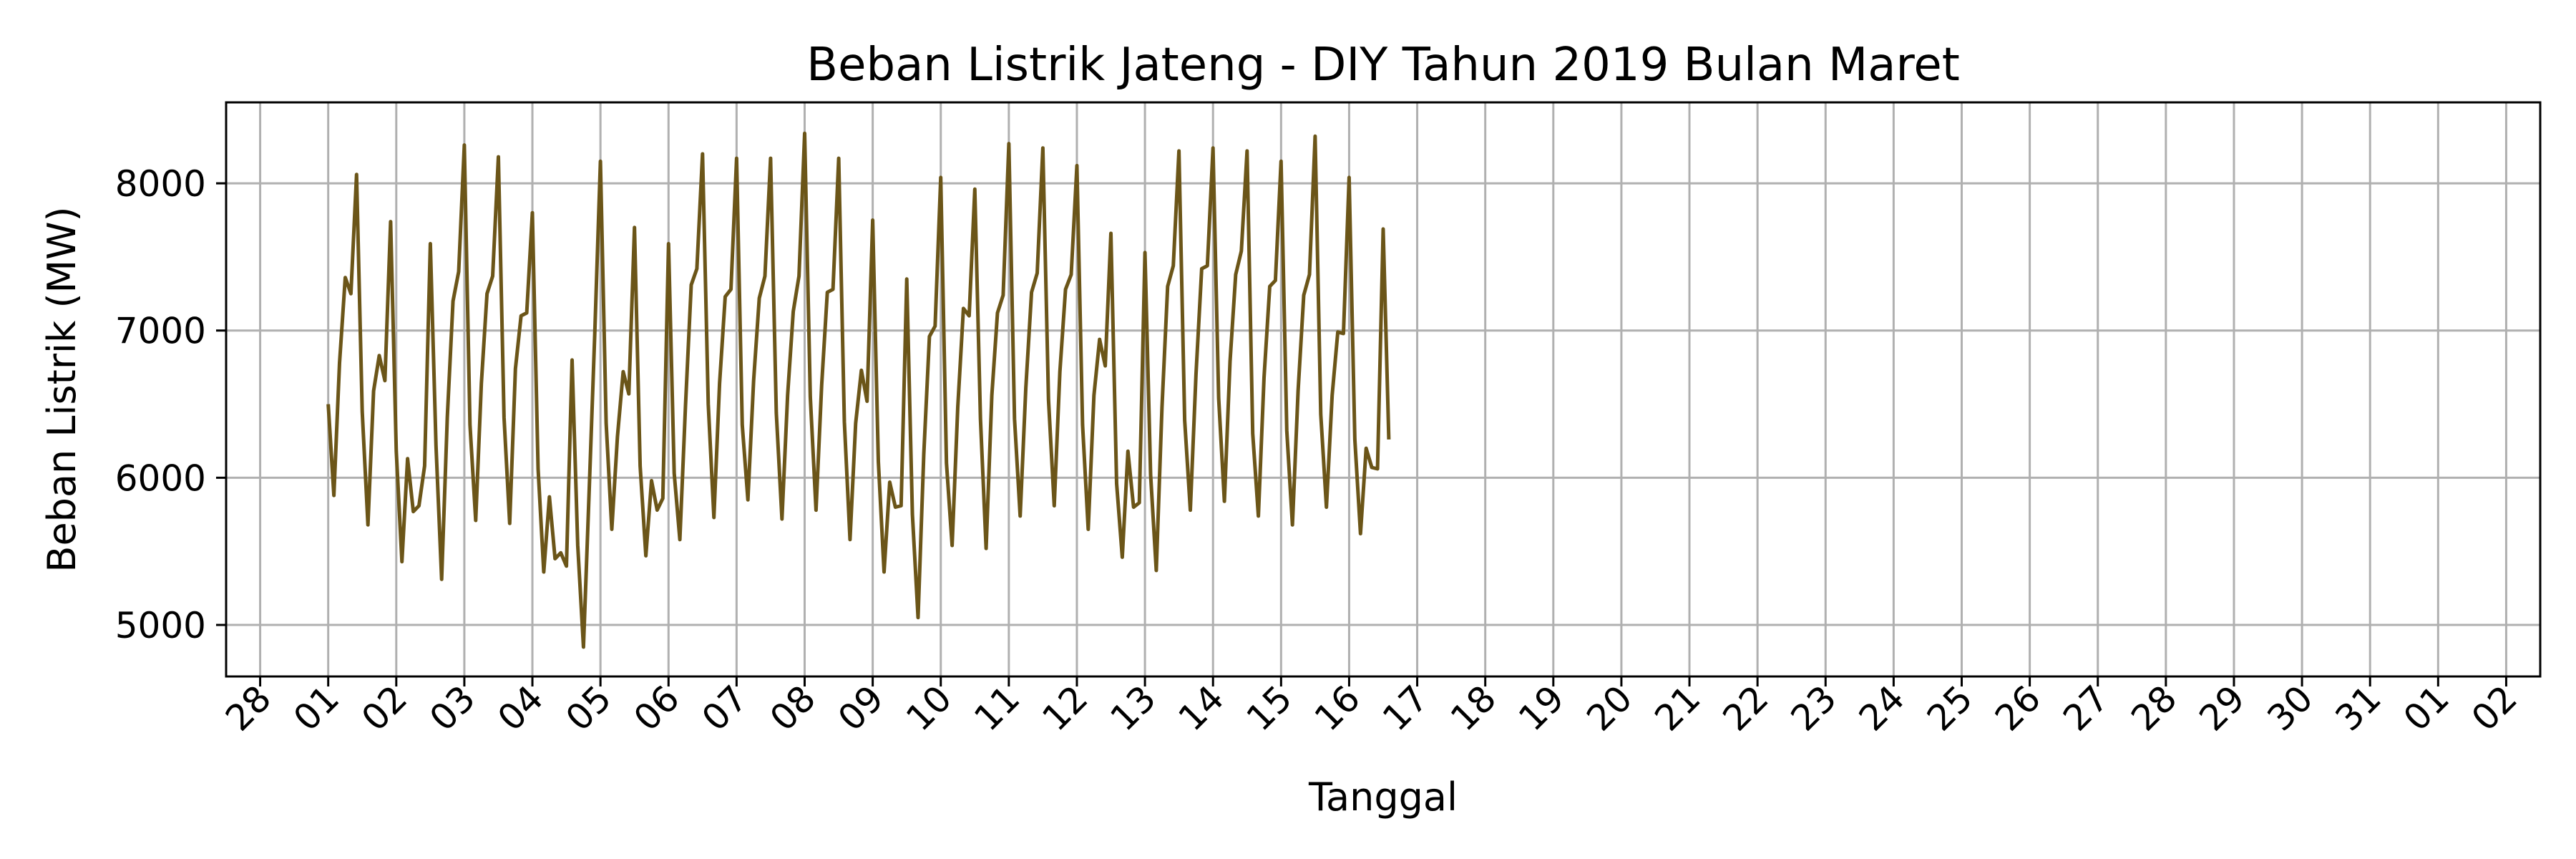 Image resolution: width=2576 pixels, height=859 pixels. Describe the element at coordinates (160, 625) in the screenshot. I see `y-tick-label: 5000` at that location.